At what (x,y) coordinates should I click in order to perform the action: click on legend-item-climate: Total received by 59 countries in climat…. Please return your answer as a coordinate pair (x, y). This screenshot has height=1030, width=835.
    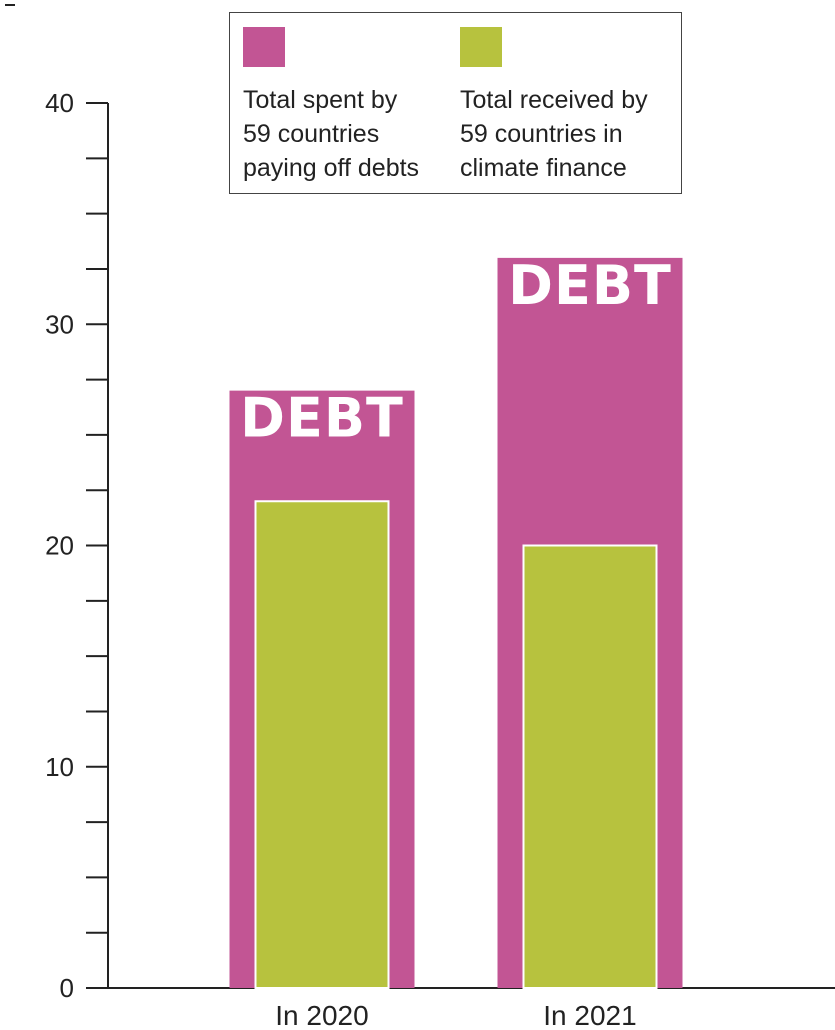
    Looking at the image, I should click on (554, 106).